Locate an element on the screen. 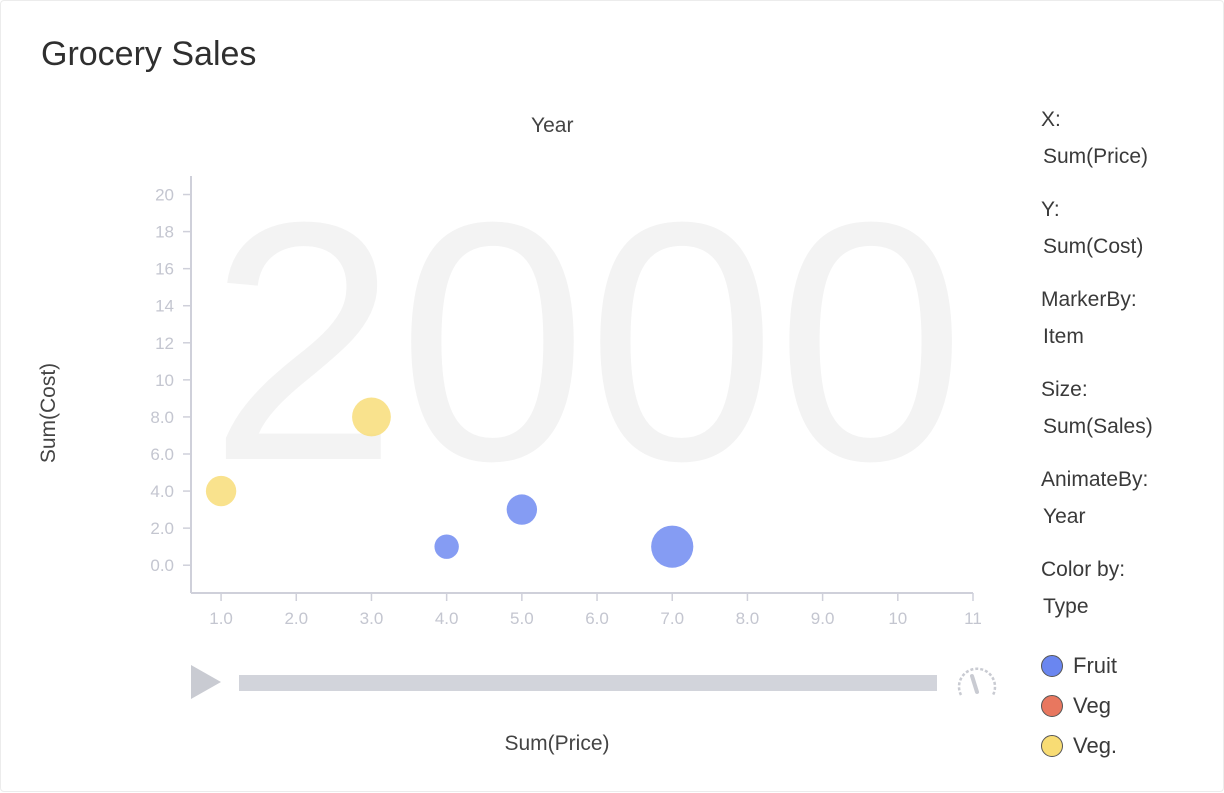 The image size is (1224, 793). encoding-label: Color by: is located at coordinates (1083, 569).